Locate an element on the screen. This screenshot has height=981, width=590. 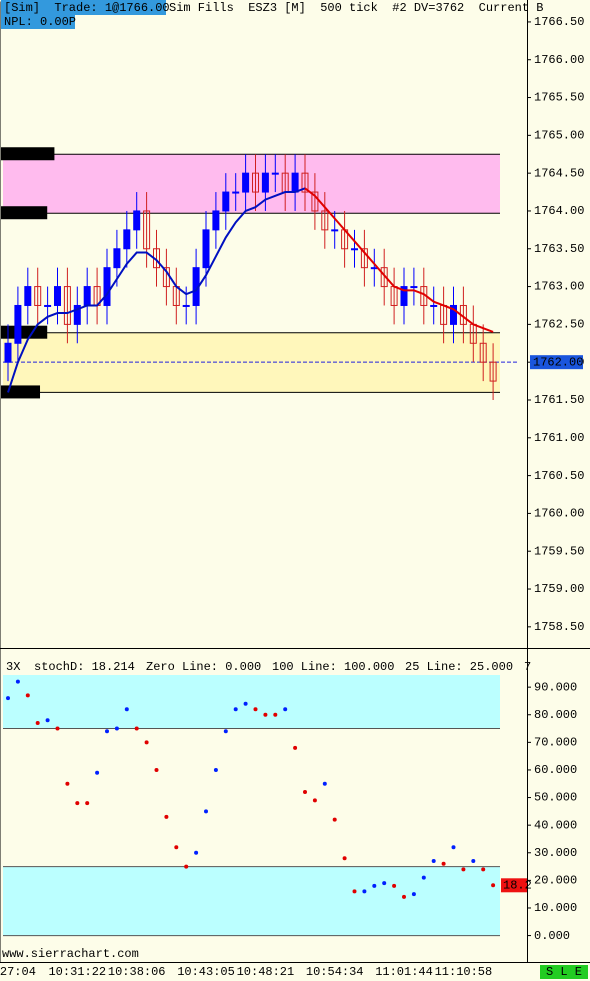
legend-entry: Zero Line: 0.000 is located at coordinates (203, 667).